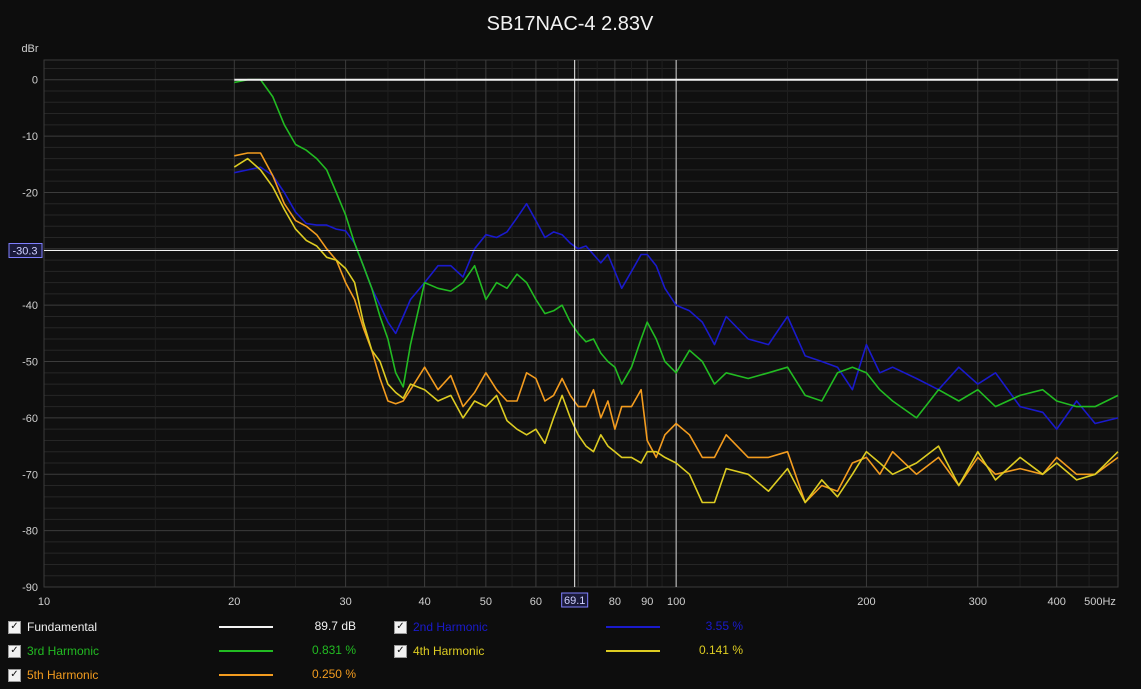  I want to click on legend-value-3rd-harmonic: 0.831 %, so click(333, 650).